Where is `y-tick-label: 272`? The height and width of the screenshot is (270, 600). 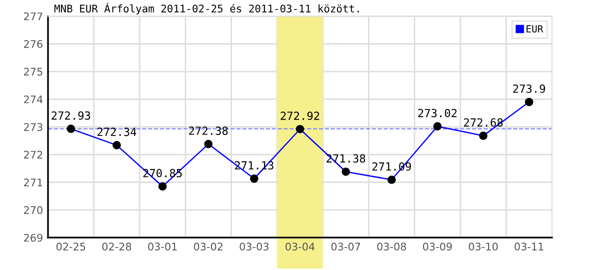
y-tick-label: 272 is located at coordinates (33, 154).